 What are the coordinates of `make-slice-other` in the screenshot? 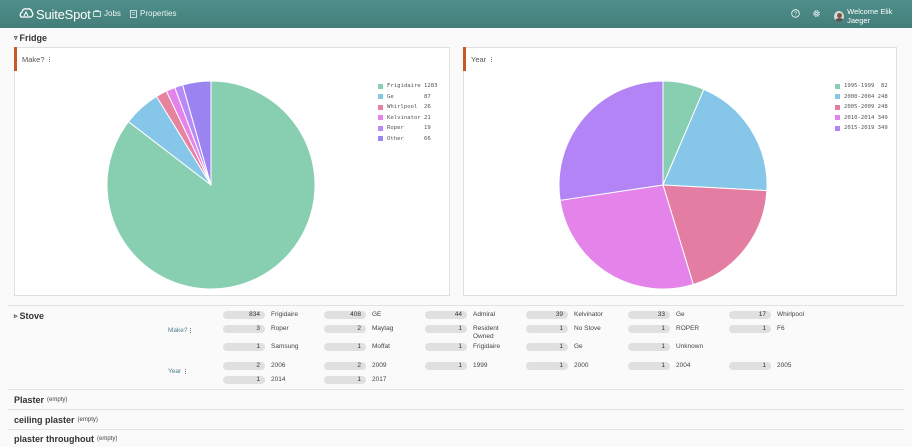 It's located at (197, 133).